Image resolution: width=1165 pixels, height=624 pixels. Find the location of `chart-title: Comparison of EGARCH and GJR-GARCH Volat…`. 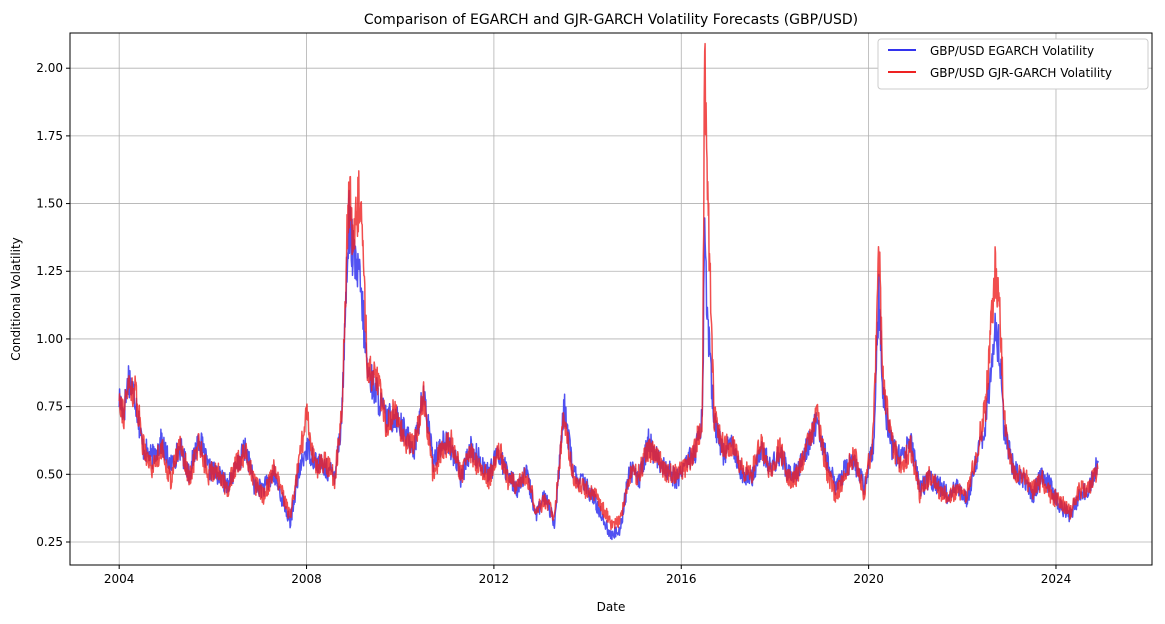

chart-title: Comparison of EGARCH and GJR-GARCH Volat… is located at coordinates (611, 20).